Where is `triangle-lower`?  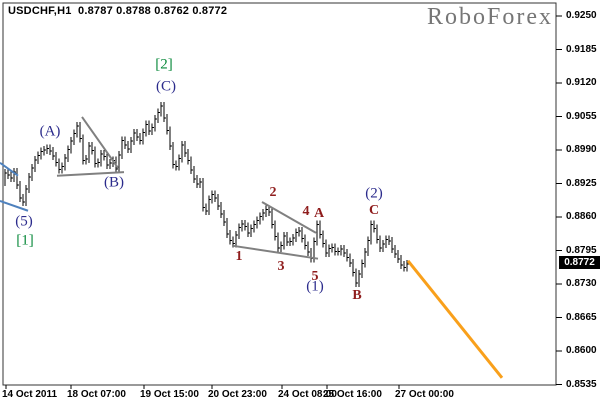 triangle-lower is located at coordinates (90, 174).